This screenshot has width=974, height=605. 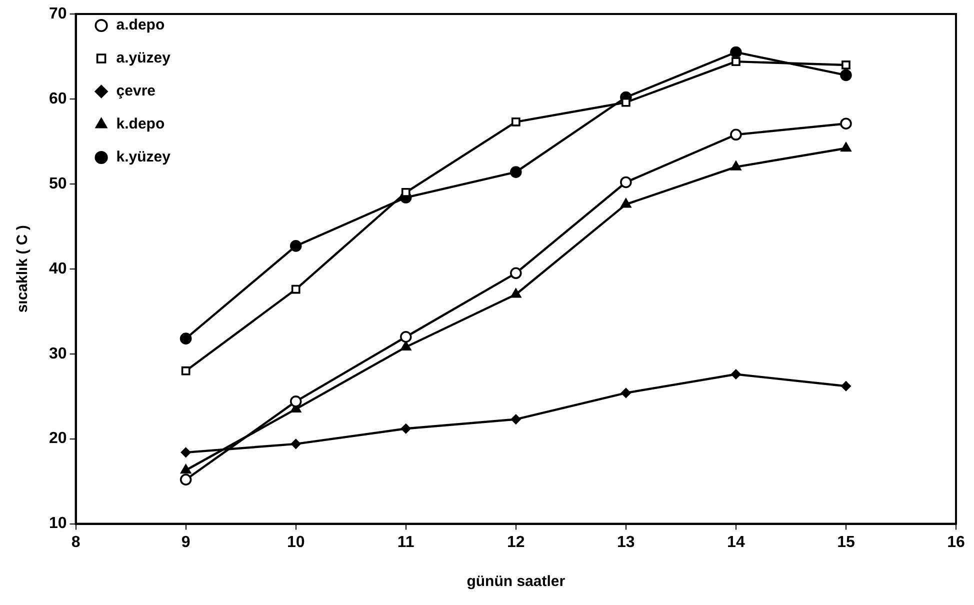 I want to click on legend-label: a.yüzey, so click(x=144, y=58).